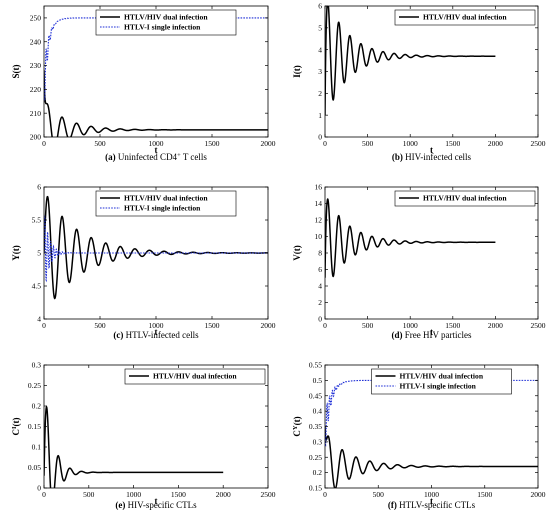 Image resolution: width=550 pixels, height=516 pixels. I want to click on y-tick-label: 0.45, so click(315, 395).